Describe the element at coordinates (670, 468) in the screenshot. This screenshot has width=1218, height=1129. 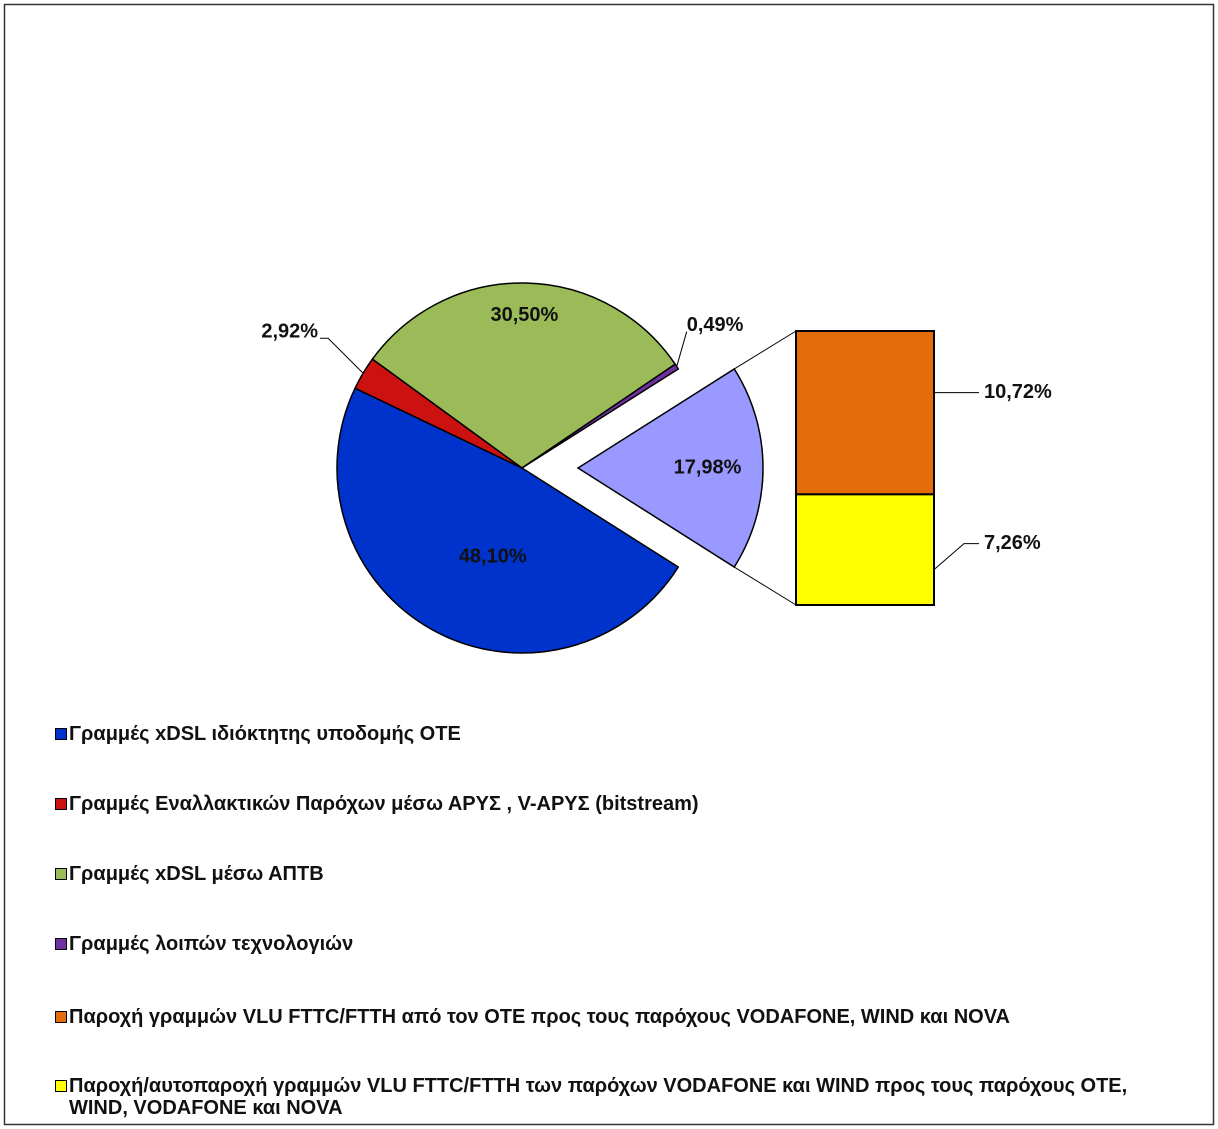
I see `pie-slice-other` at that location.